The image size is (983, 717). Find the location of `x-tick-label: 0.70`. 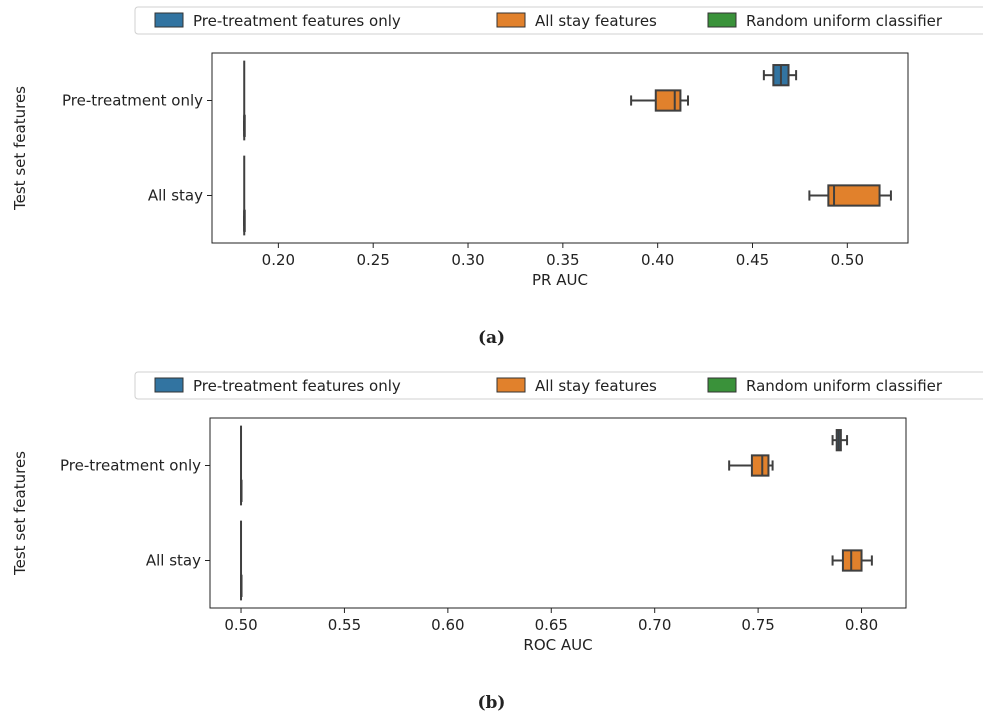

x-tick-label: 0.70 is located at coordinates (654, 625).